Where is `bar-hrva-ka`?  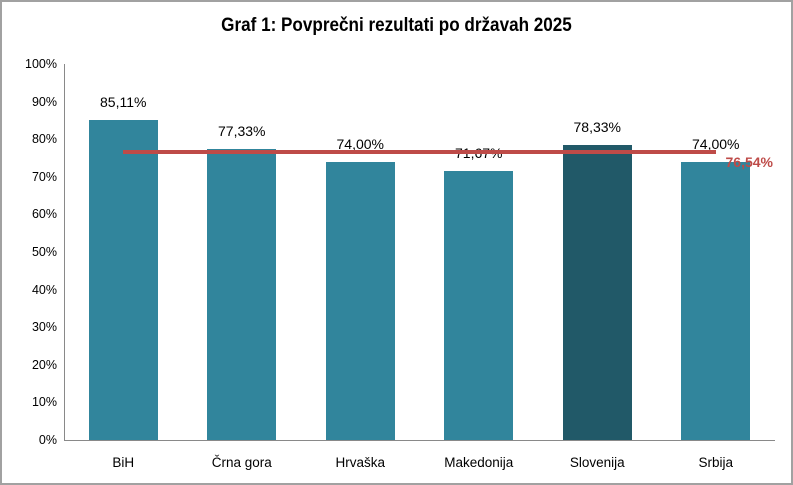
bar-hrva-ka is located at coordinates (360, 300).